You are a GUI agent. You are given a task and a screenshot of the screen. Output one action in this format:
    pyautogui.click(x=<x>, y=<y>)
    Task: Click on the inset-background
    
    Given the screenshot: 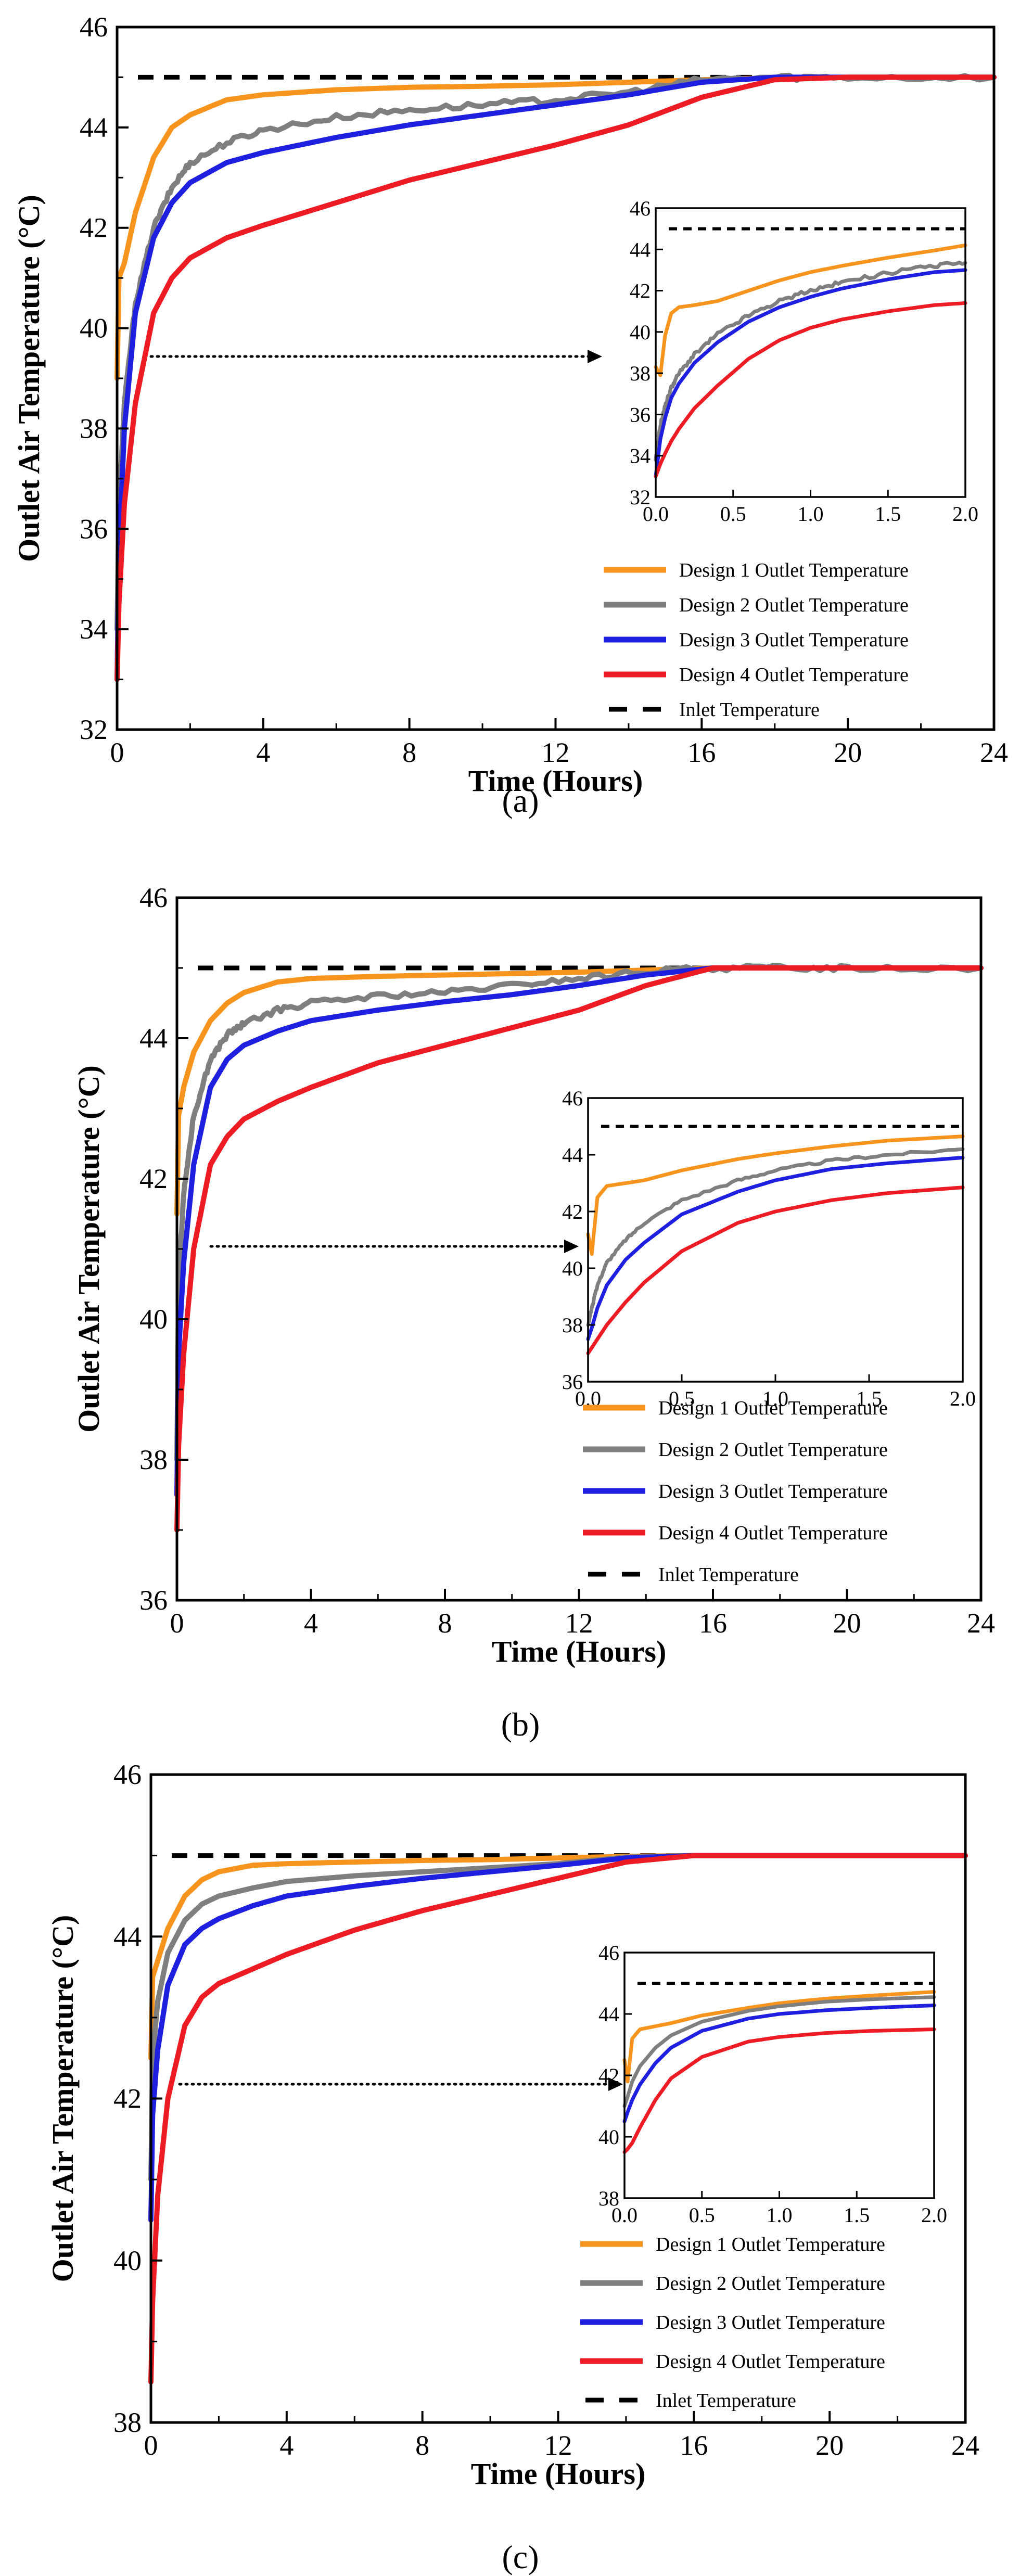 What is the action you would take?
    pyautogui.click(x=779, y=2075)
    